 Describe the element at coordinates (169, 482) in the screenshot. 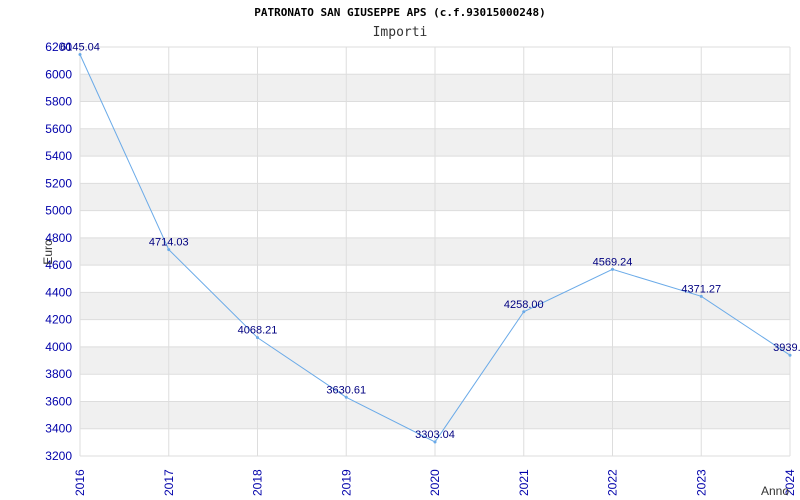

I see `x-tick-label: 2017` at that location.